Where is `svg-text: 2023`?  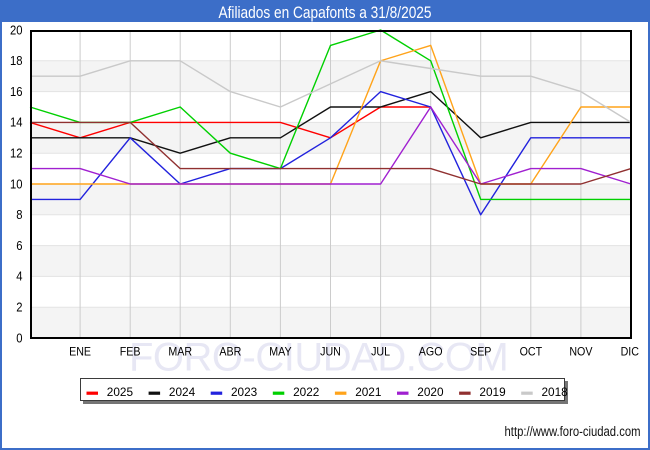
svg-text: 2023 is located at coordinates (244, 392).